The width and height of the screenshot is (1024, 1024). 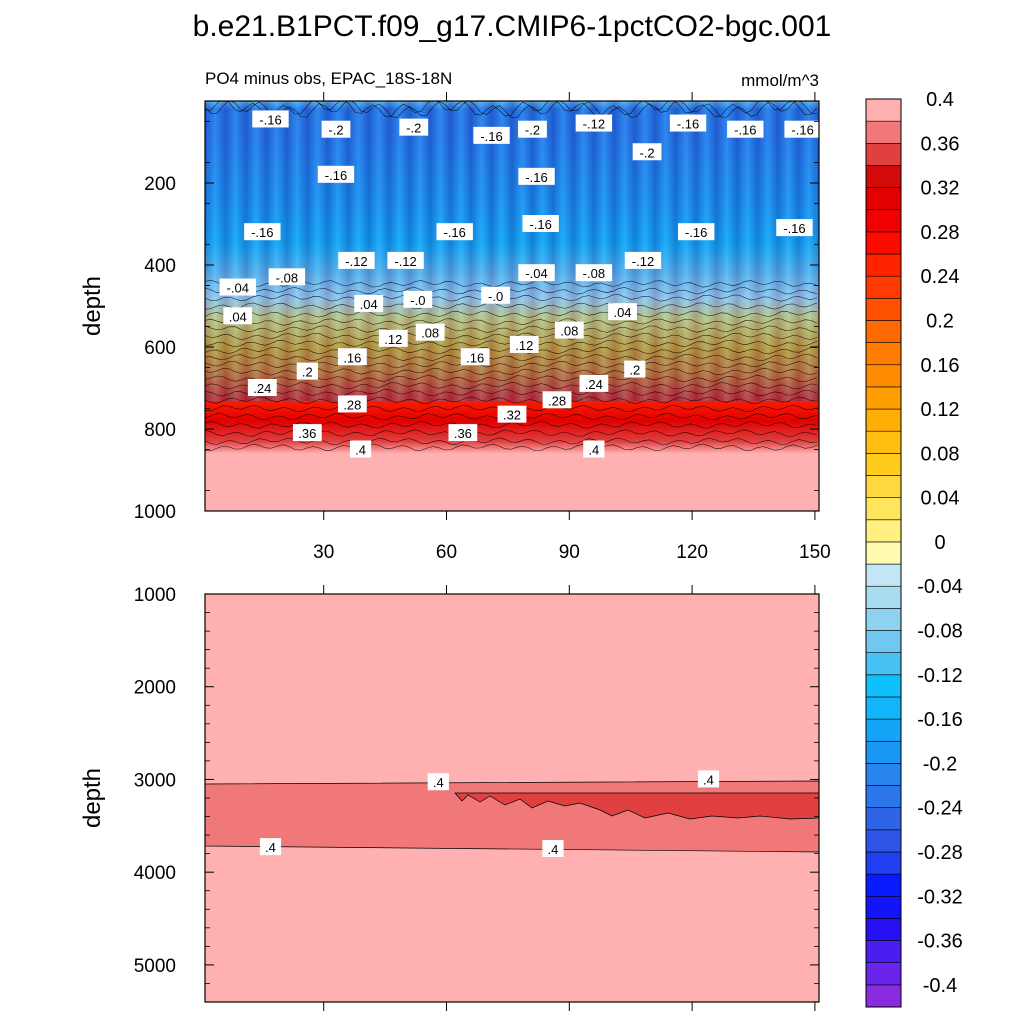 What do you see at coordinates (160, 348) in the screenshot?
I see `y-tick-label: 600` at bounding box center [160, 348].